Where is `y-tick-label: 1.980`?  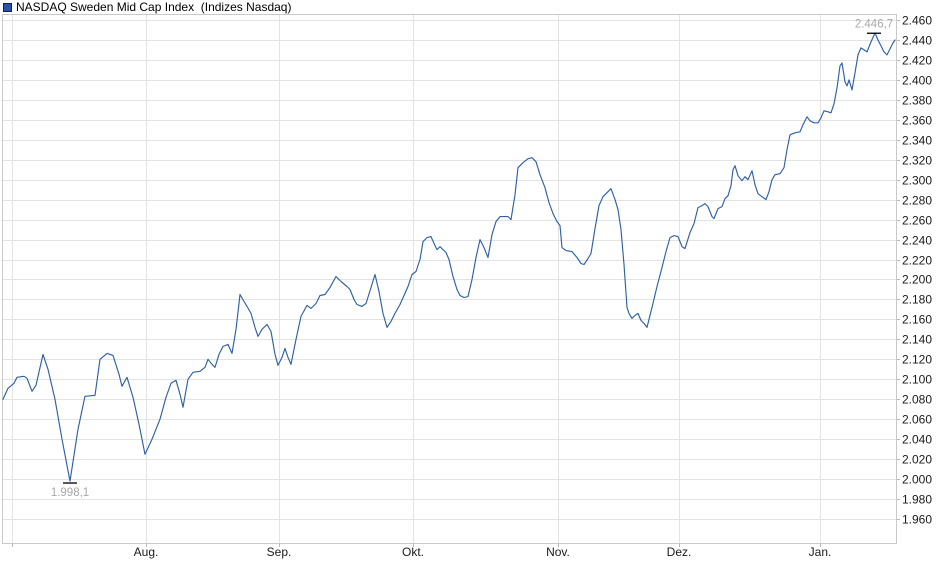 y-tick-label: 1.980 is located at coordinates (917, 500).